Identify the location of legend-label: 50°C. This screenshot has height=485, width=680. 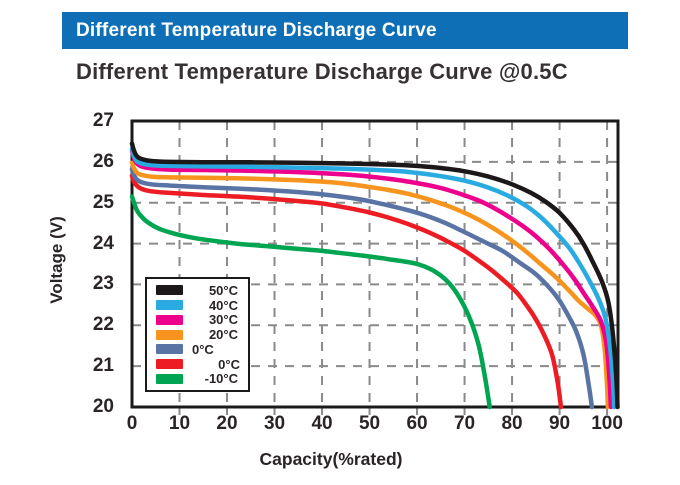
(223, 290).